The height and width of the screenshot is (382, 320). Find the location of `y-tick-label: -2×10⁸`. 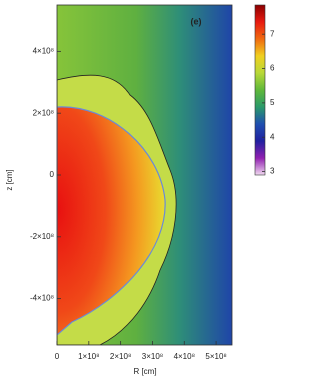

y-tick-label: -2×10⁸ is located at coordinates (42, 236).